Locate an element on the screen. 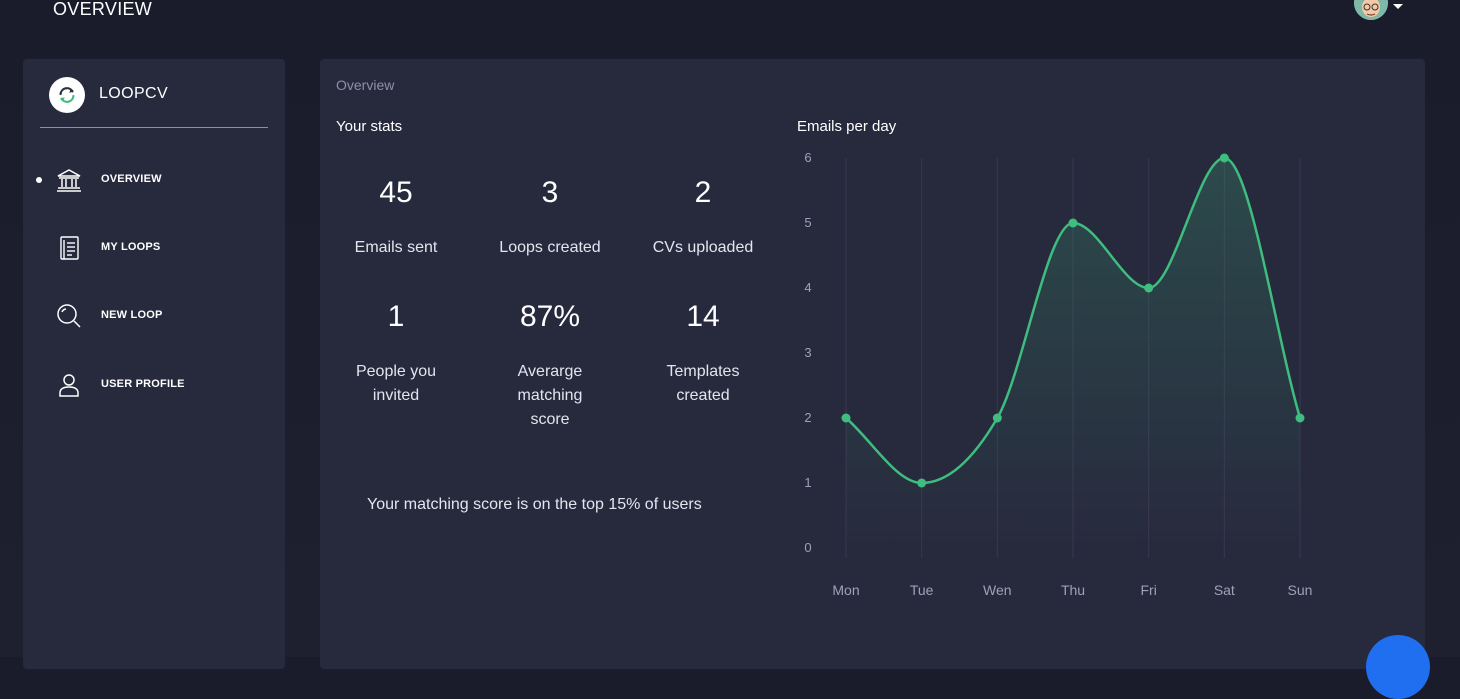 The width and height of the screenshot is (1460, 699). bank-icon is located at coordinates (69, 180).